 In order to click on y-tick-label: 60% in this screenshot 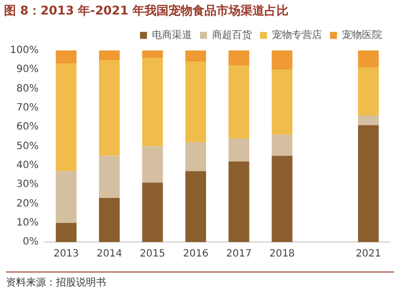, I will do `click(27, 127)`.